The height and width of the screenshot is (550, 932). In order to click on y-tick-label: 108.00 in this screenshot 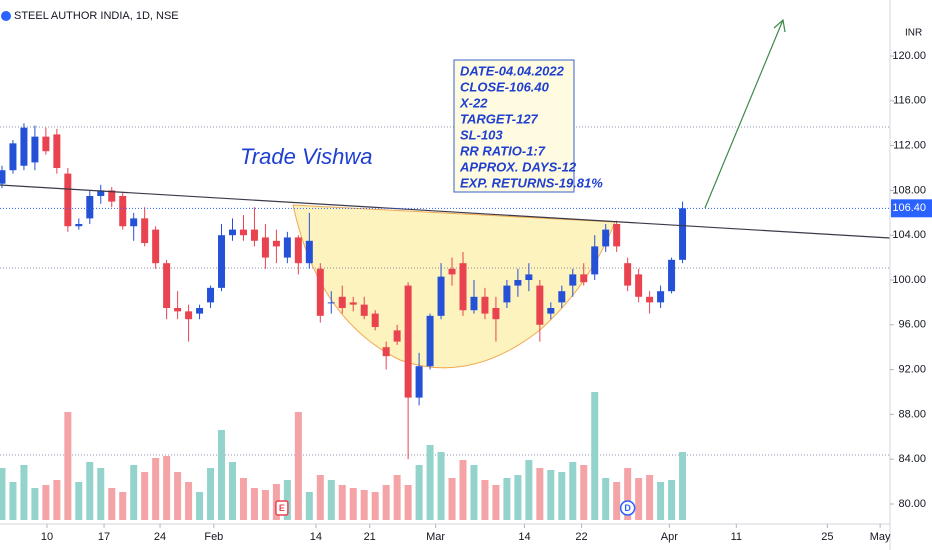, I will do `click(909, 190)`.